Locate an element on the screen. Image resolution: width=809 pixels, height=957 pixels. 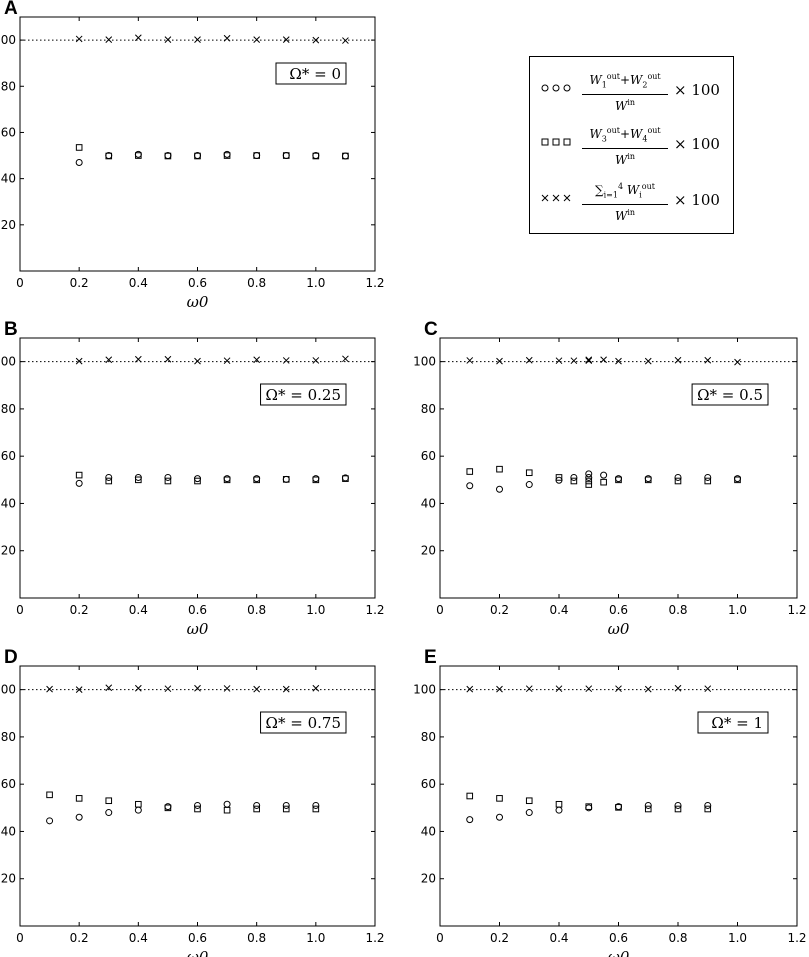
plot-frame is located at coordinates (618, 796).